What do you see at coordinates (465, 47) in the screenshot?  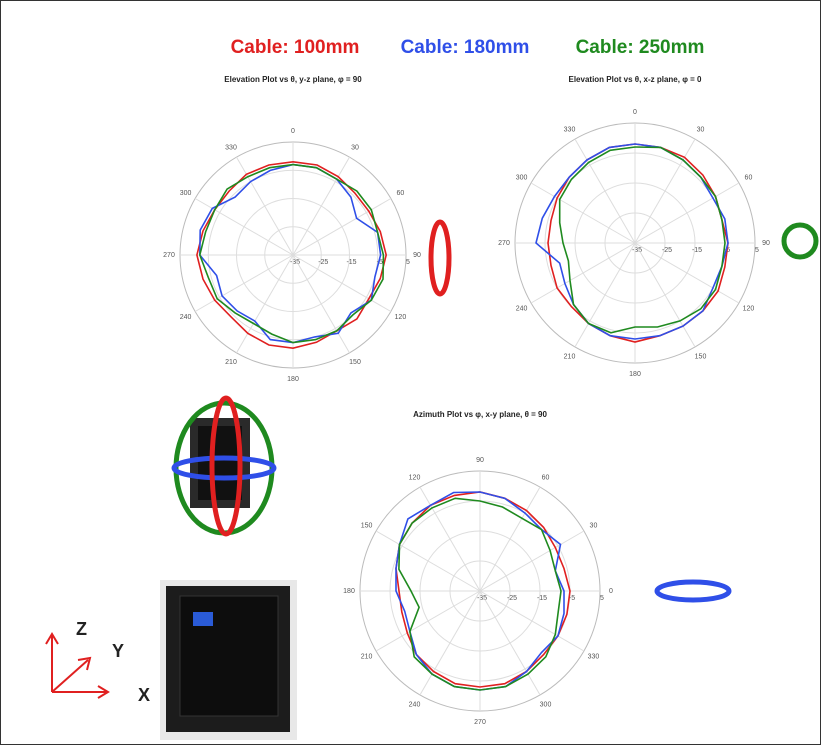 I see `legend-entry: Cable: 180mm` at bounding box center [465, 47].